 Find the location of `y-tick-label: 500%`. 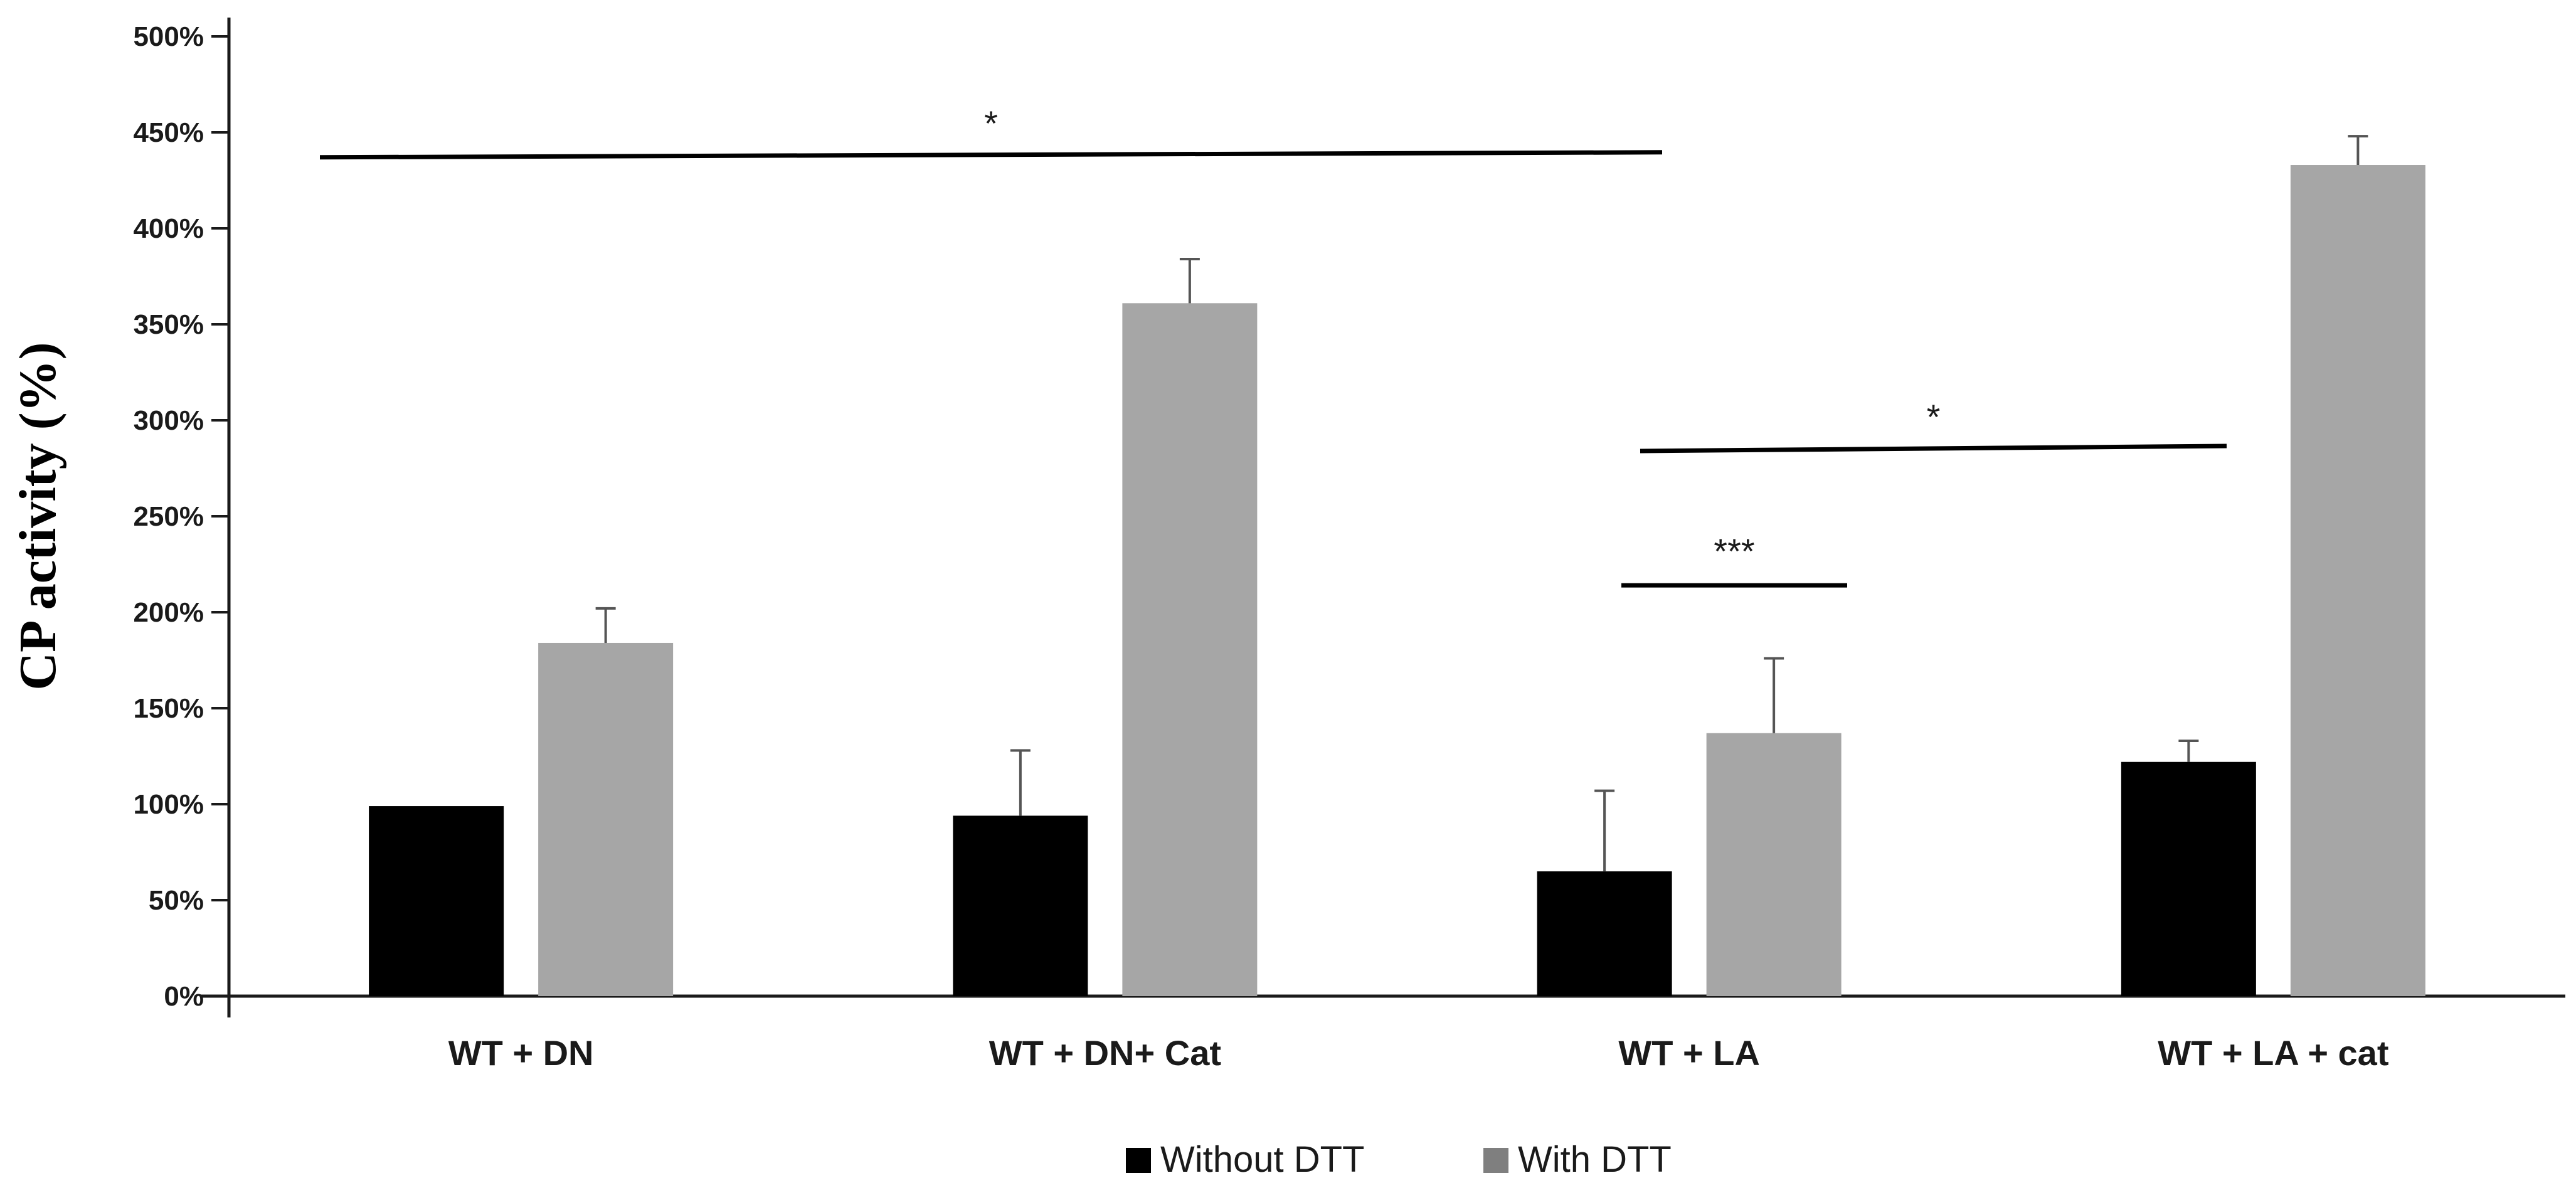

y-tick-label: 500% is located at coordinates (168, 36).